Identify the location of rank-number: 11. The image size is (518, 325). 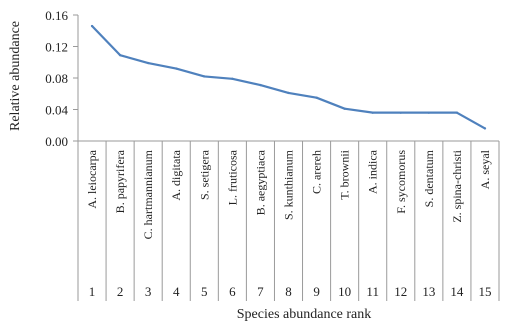
(372, 291).